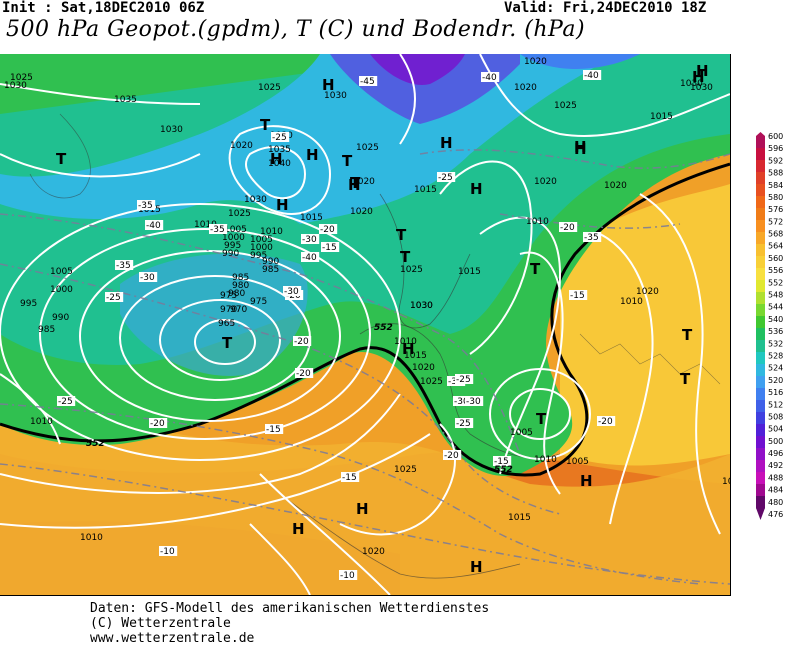 Image resolution: width=790 pixels, height=648 pixels. I want to click on footer-copyright: (C) Wetterzentrale, so click(160, 623).